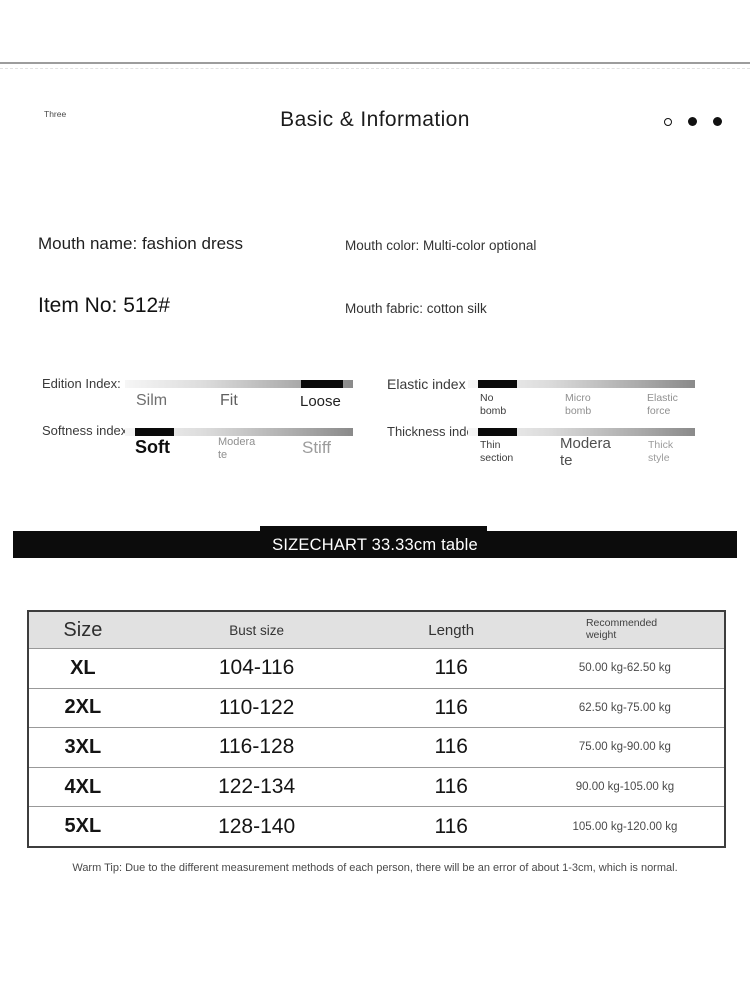 This screenshot has height=1000, width=750. Describe the element at coordinates (375, 63) in the screenshot. I see `top-divider` at that location.